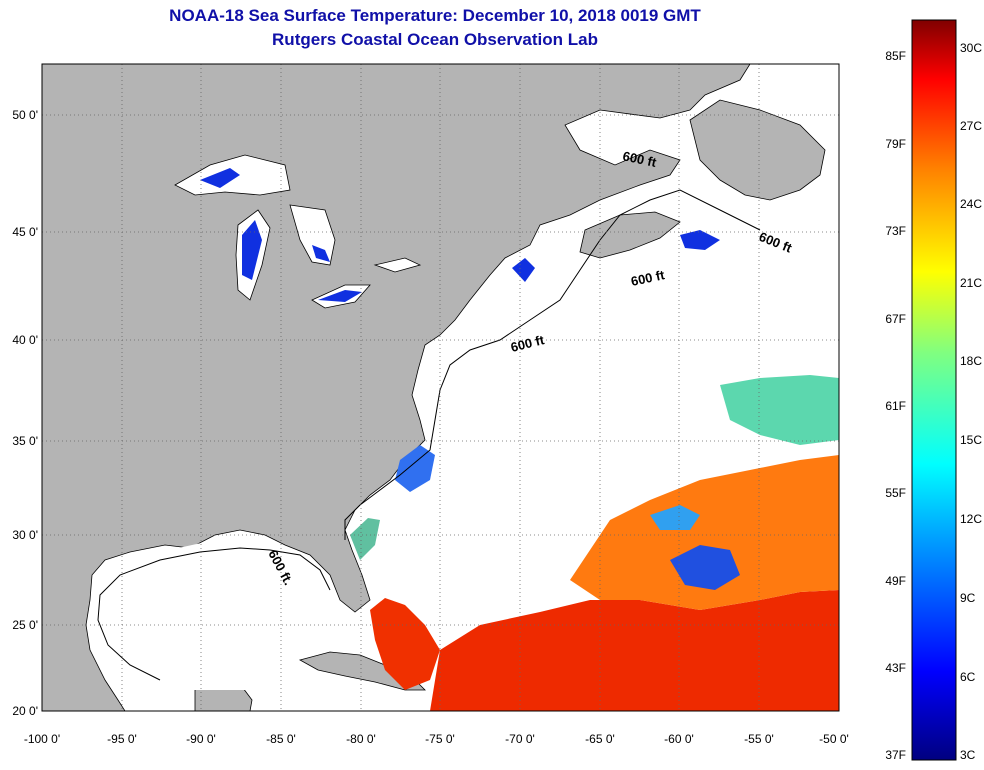 The width and height of the screenshot is (984, 770). Describe the element at coordinates (25, 340) in the screenshot. I see `lat-label: 40 0'` at that location.